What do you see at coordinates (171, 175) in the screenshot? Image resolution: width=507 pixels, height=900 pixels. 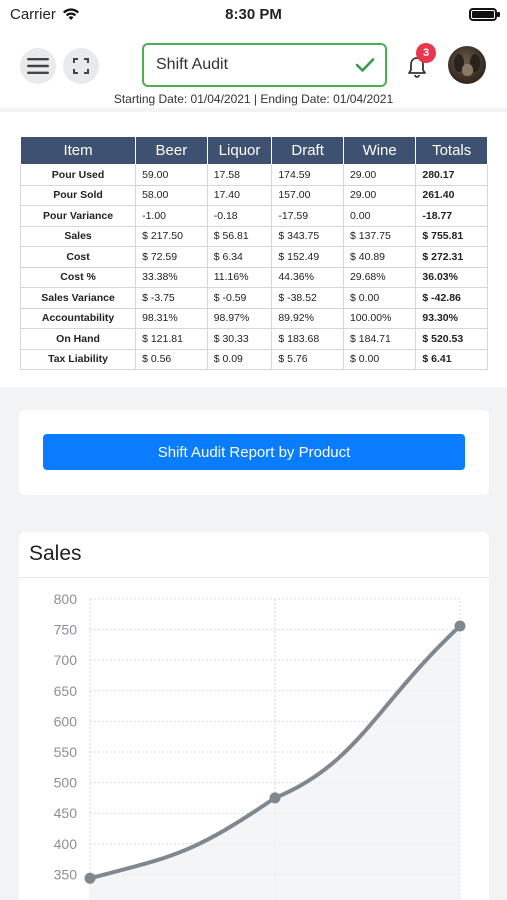 I see `table-cell: 59.00` at bounding box center [171, 175].